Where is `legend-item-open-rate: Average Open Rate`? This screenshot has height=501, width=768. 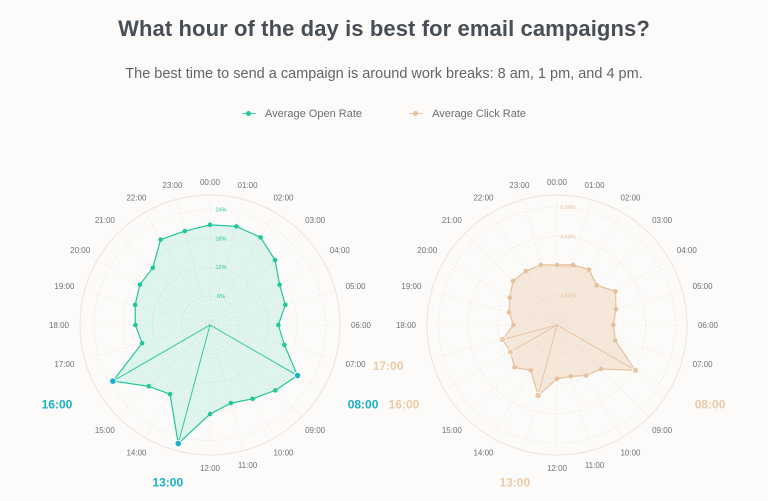 legend-item-open-rate: Average Open Rate is located at coordinates (301, 114).